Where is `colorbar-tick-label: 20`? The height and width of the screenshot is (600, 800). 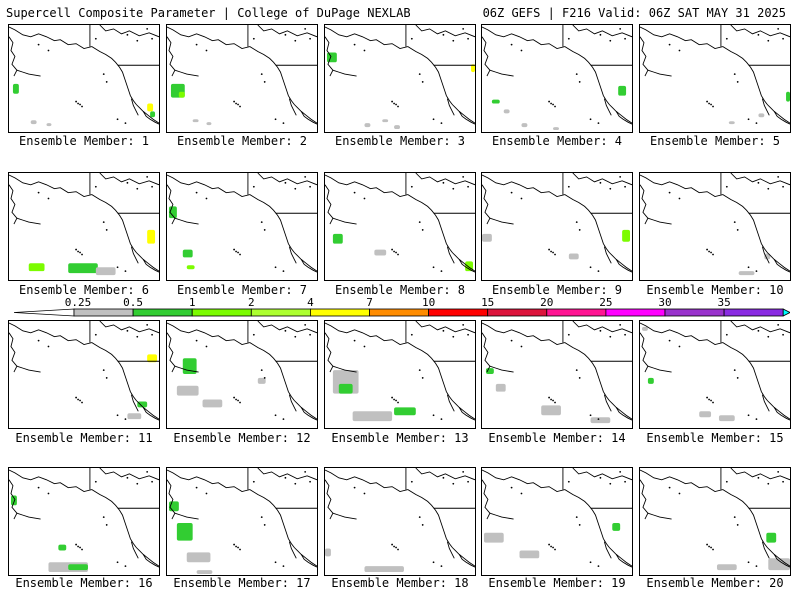 colorbar-tick-label: 20 is located at coordinates (546, 302).